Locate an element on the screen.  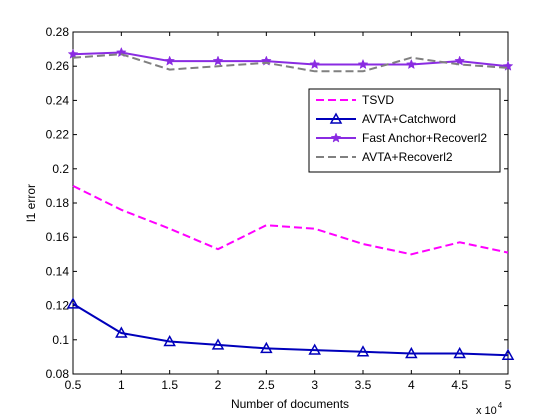
series-tsvd is located at coordinates (290, 220).